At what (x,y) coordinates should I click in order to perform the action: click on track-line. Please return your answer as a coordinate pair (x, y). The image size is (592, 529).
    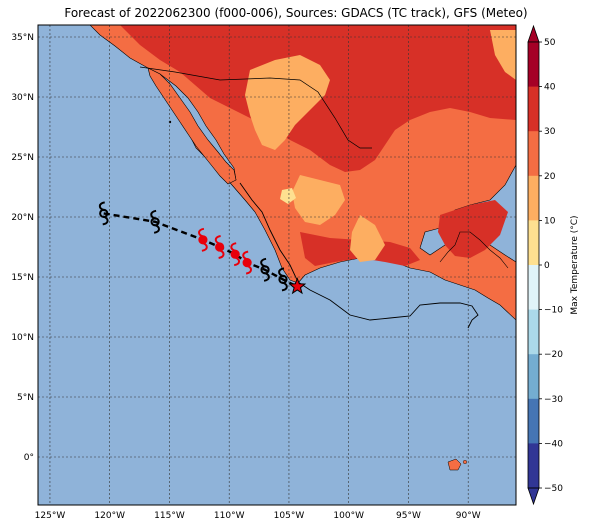
    Looking at the image, I should click on (200, 250).